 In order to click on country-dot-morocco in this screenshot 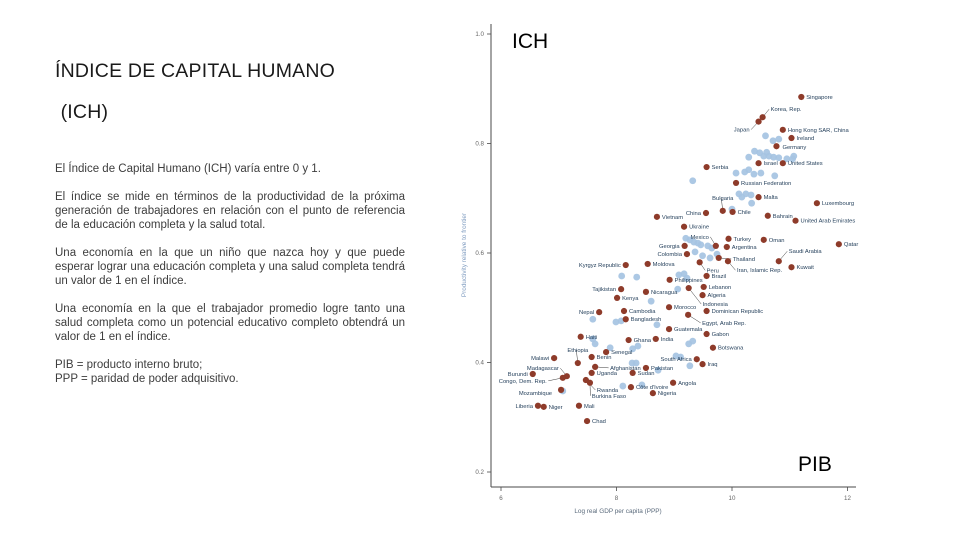, I will do `click(669, 307)`.